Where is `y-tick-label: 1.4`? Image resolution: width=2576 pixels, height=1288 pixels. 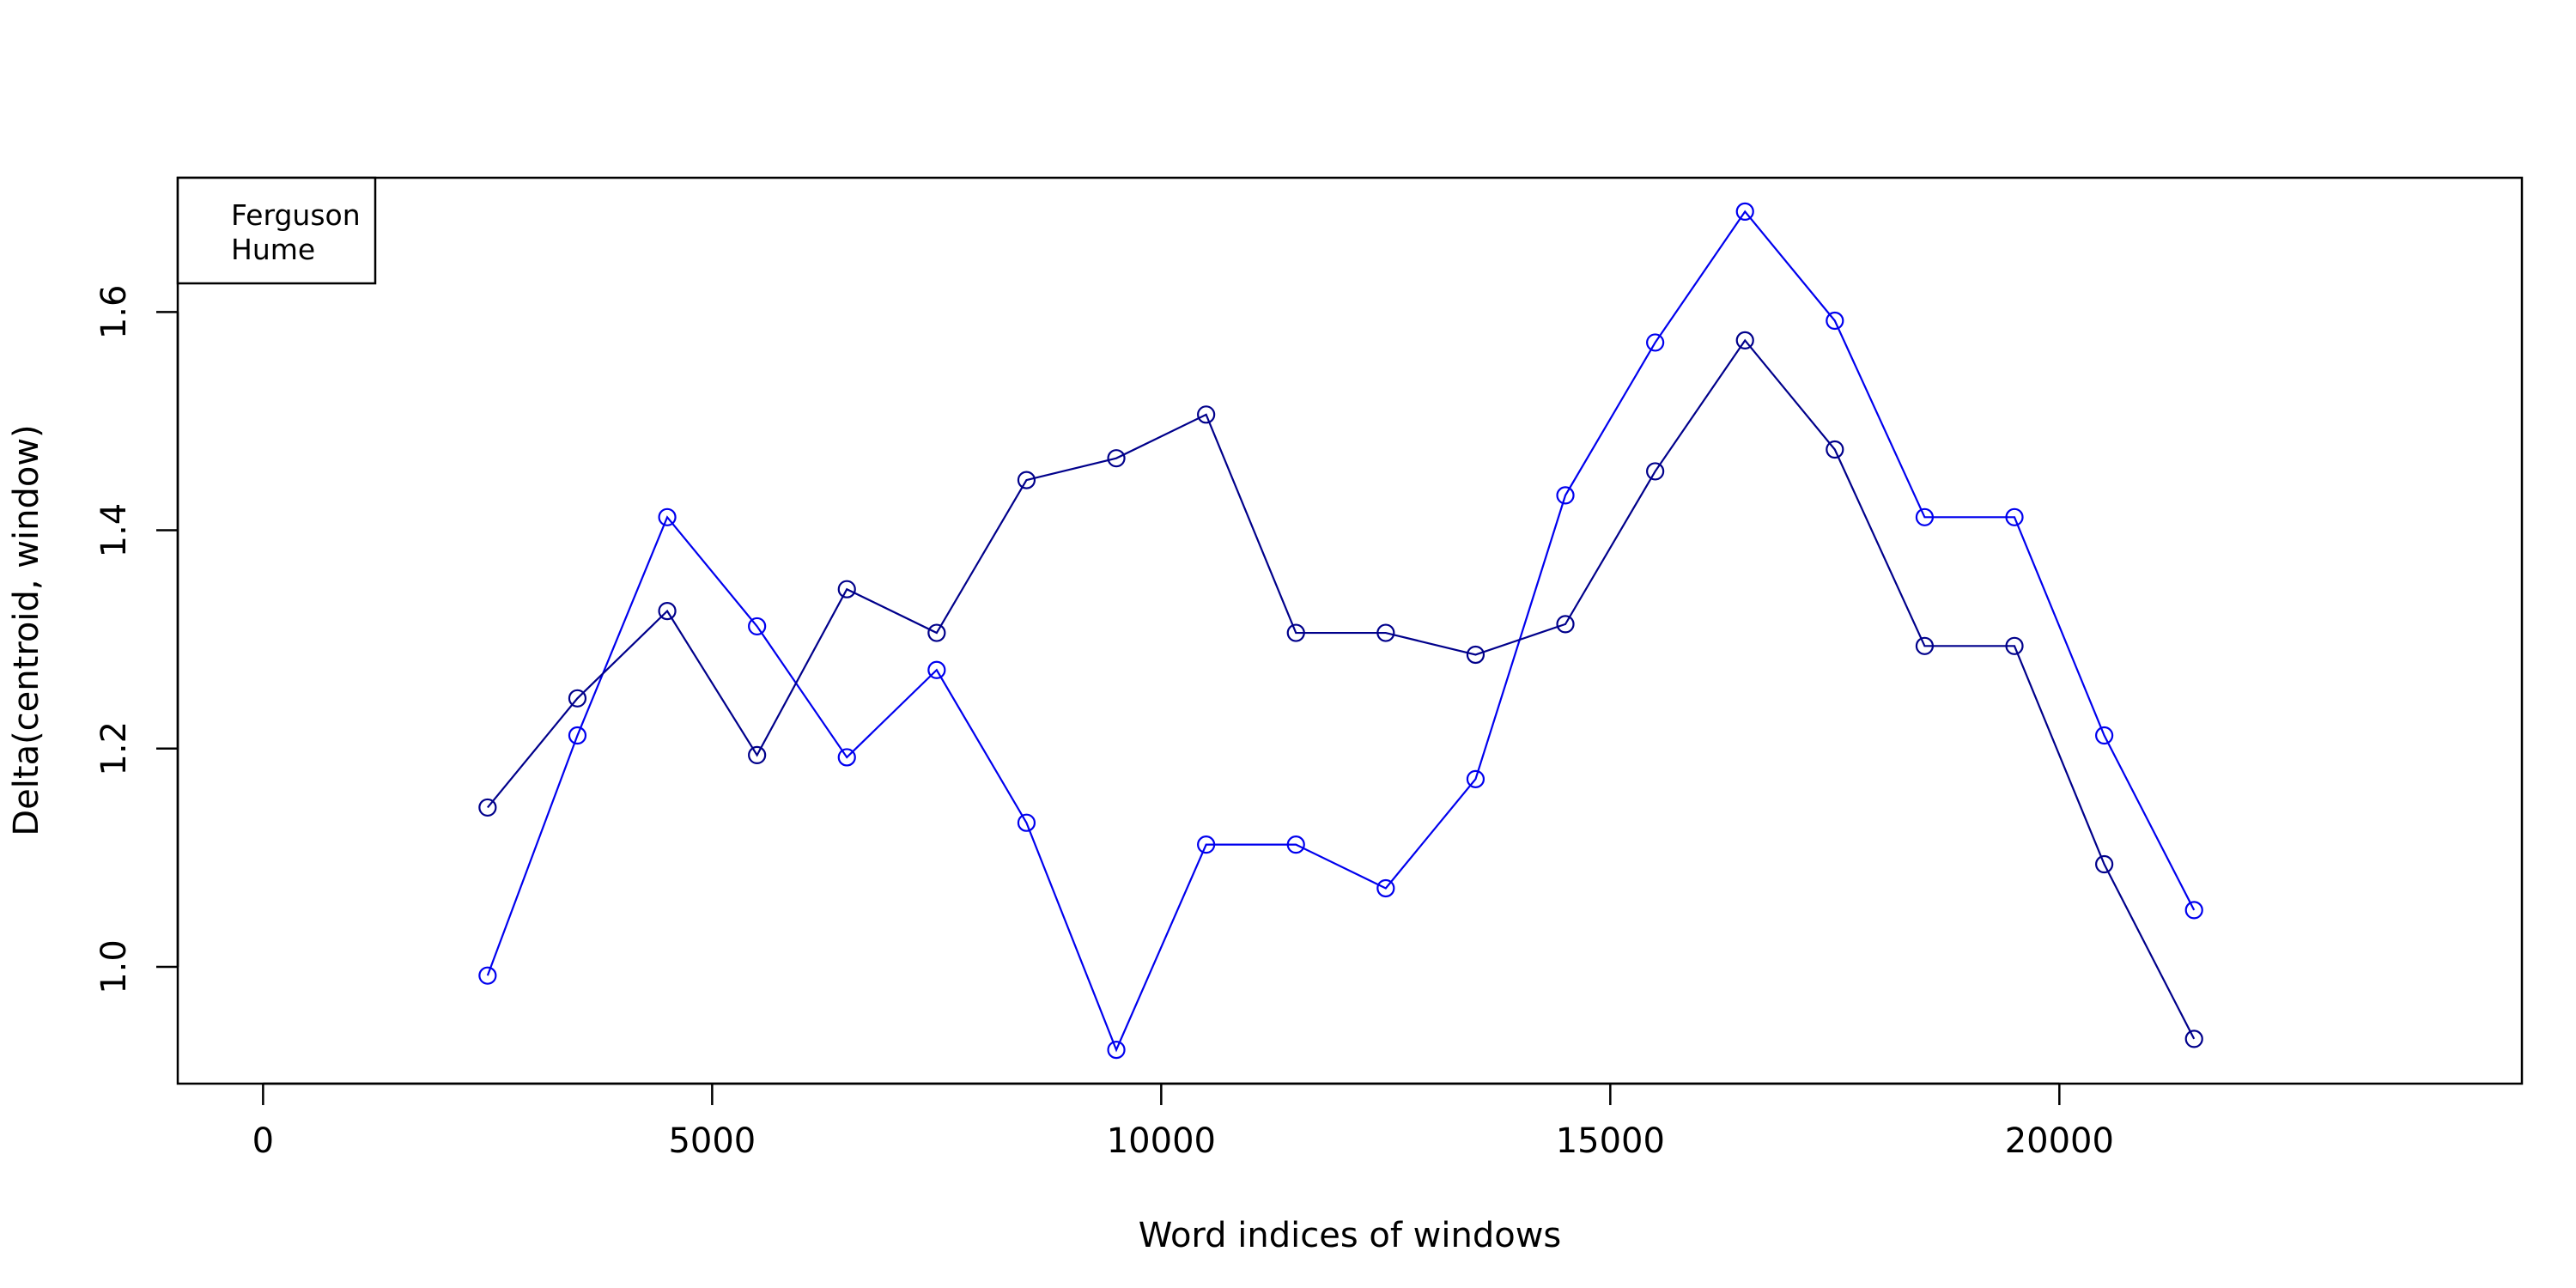
y-tick-label: 1.4 is located at coordinates (114, 530).